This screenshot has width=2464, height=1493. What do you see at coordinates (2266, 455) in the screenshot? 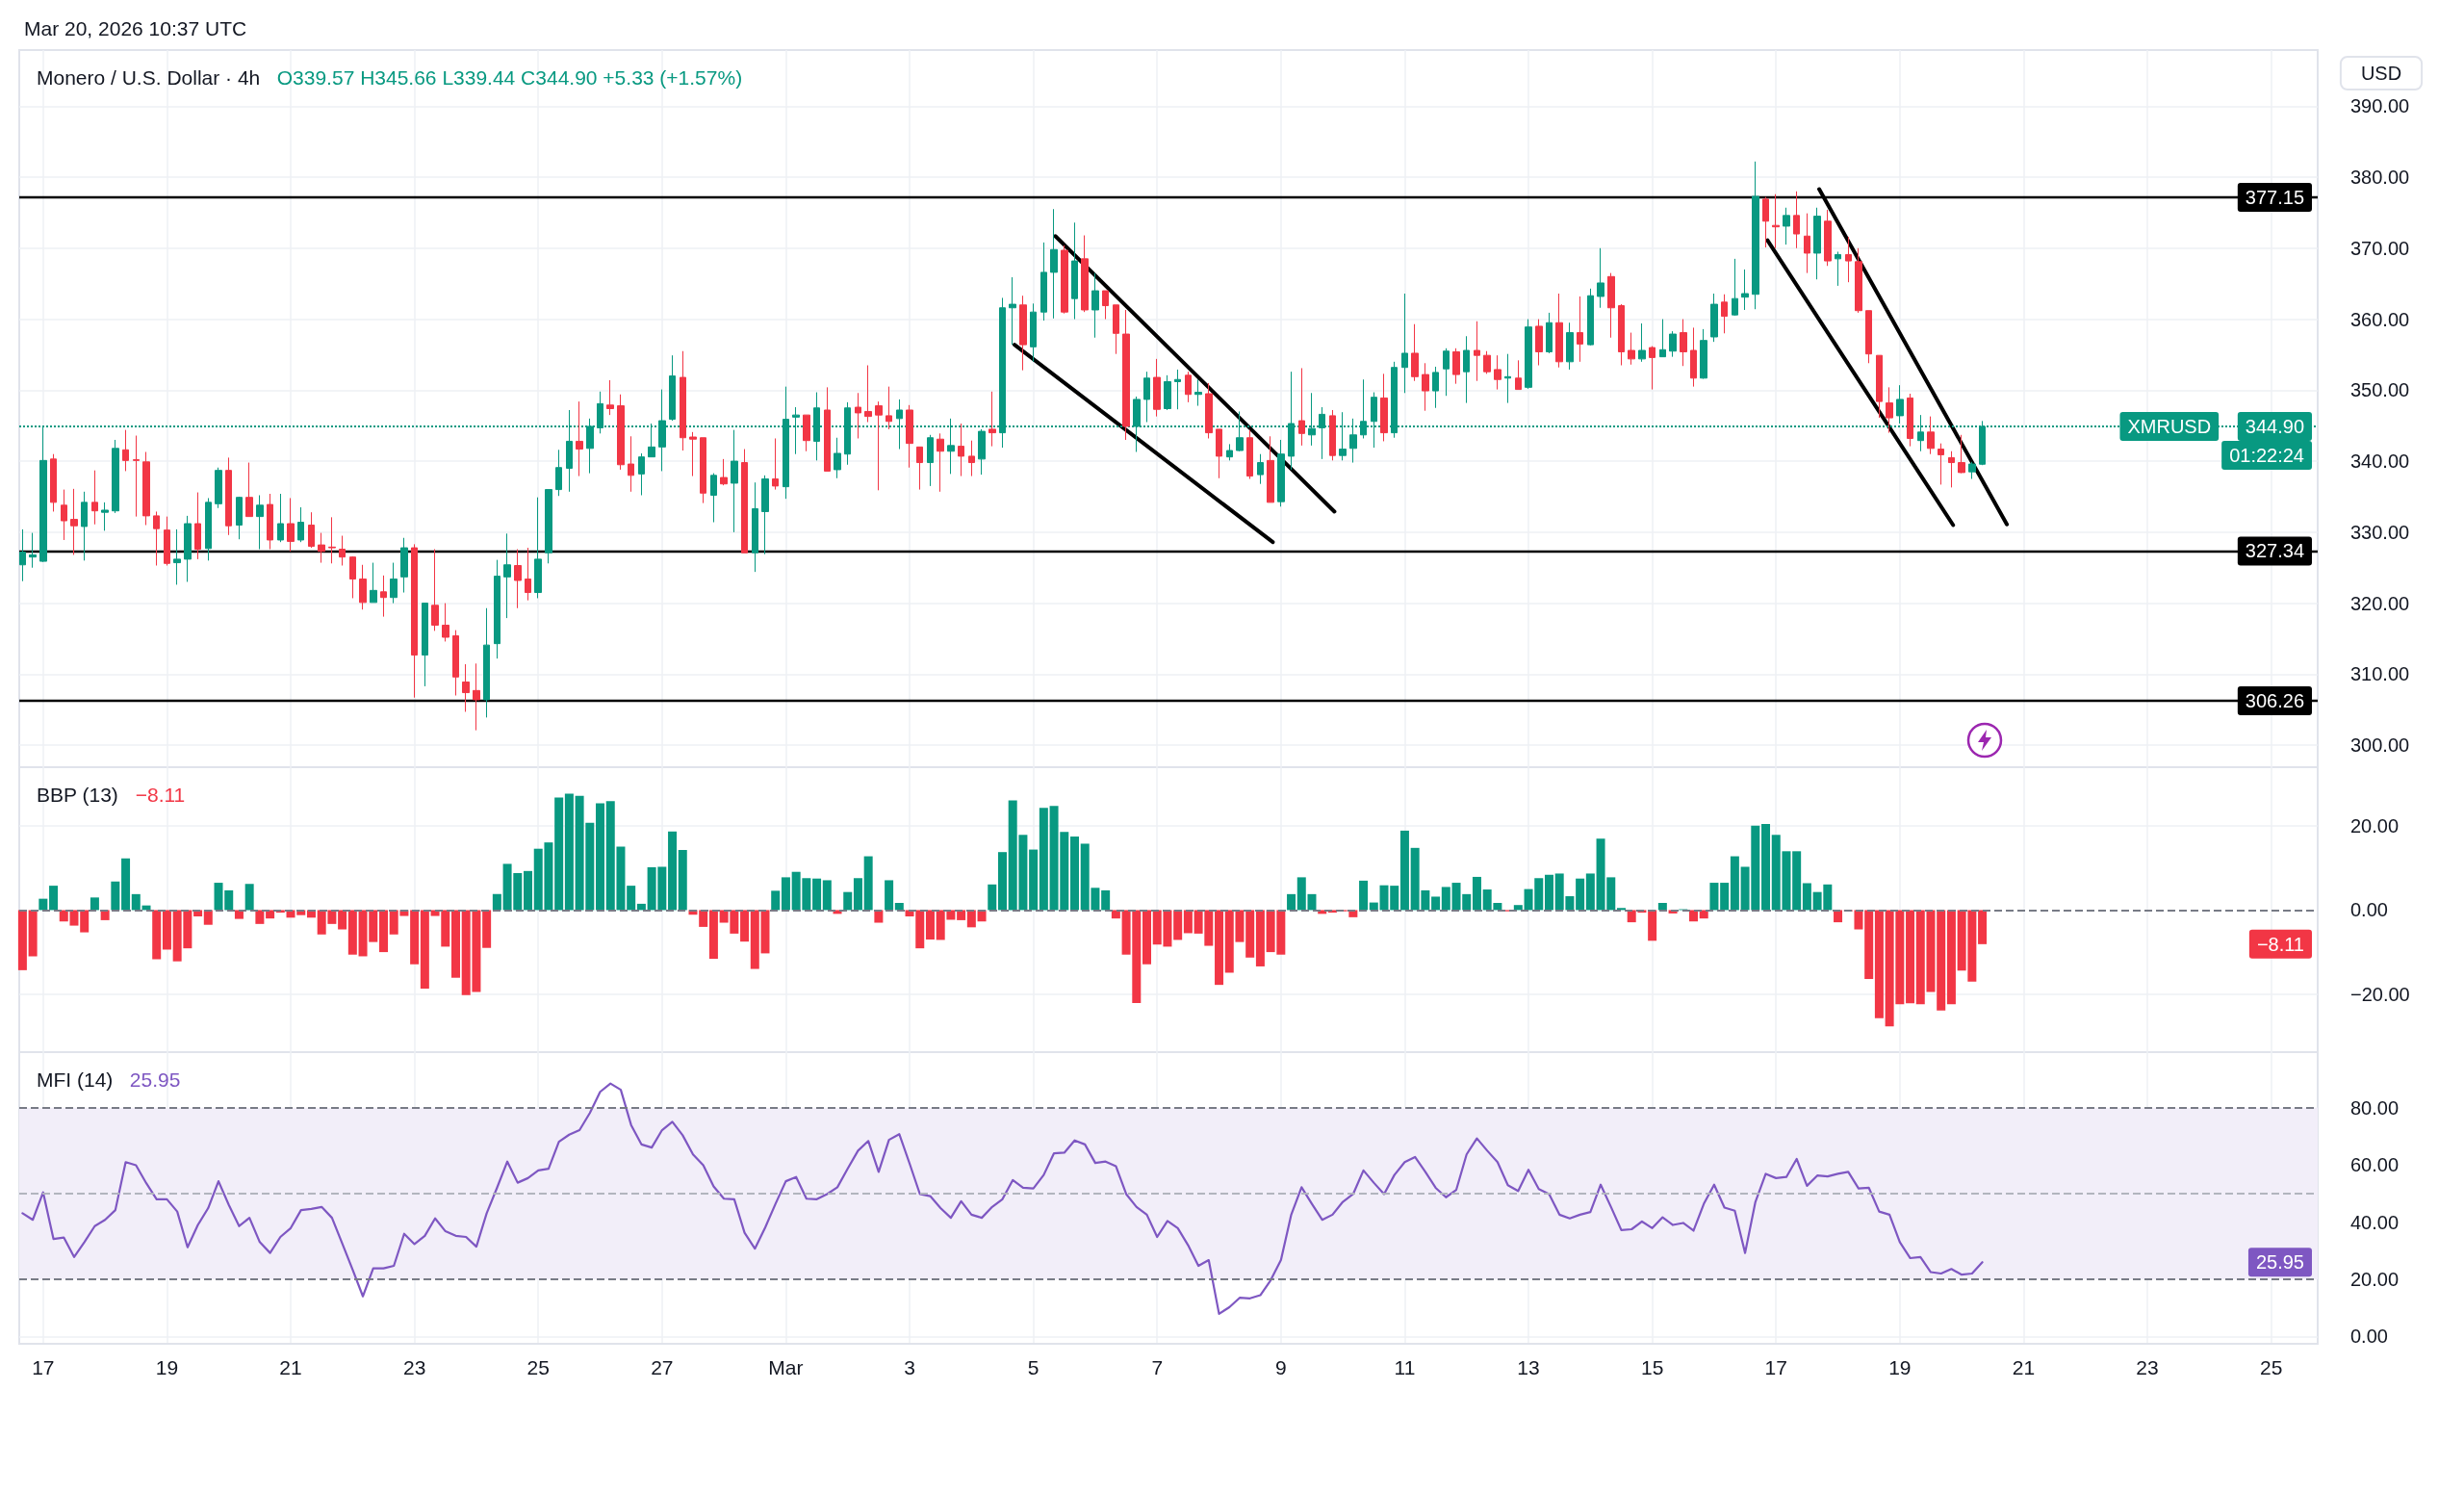
I see `annotation: 01:22:24` at bounding box center [2266, 455].